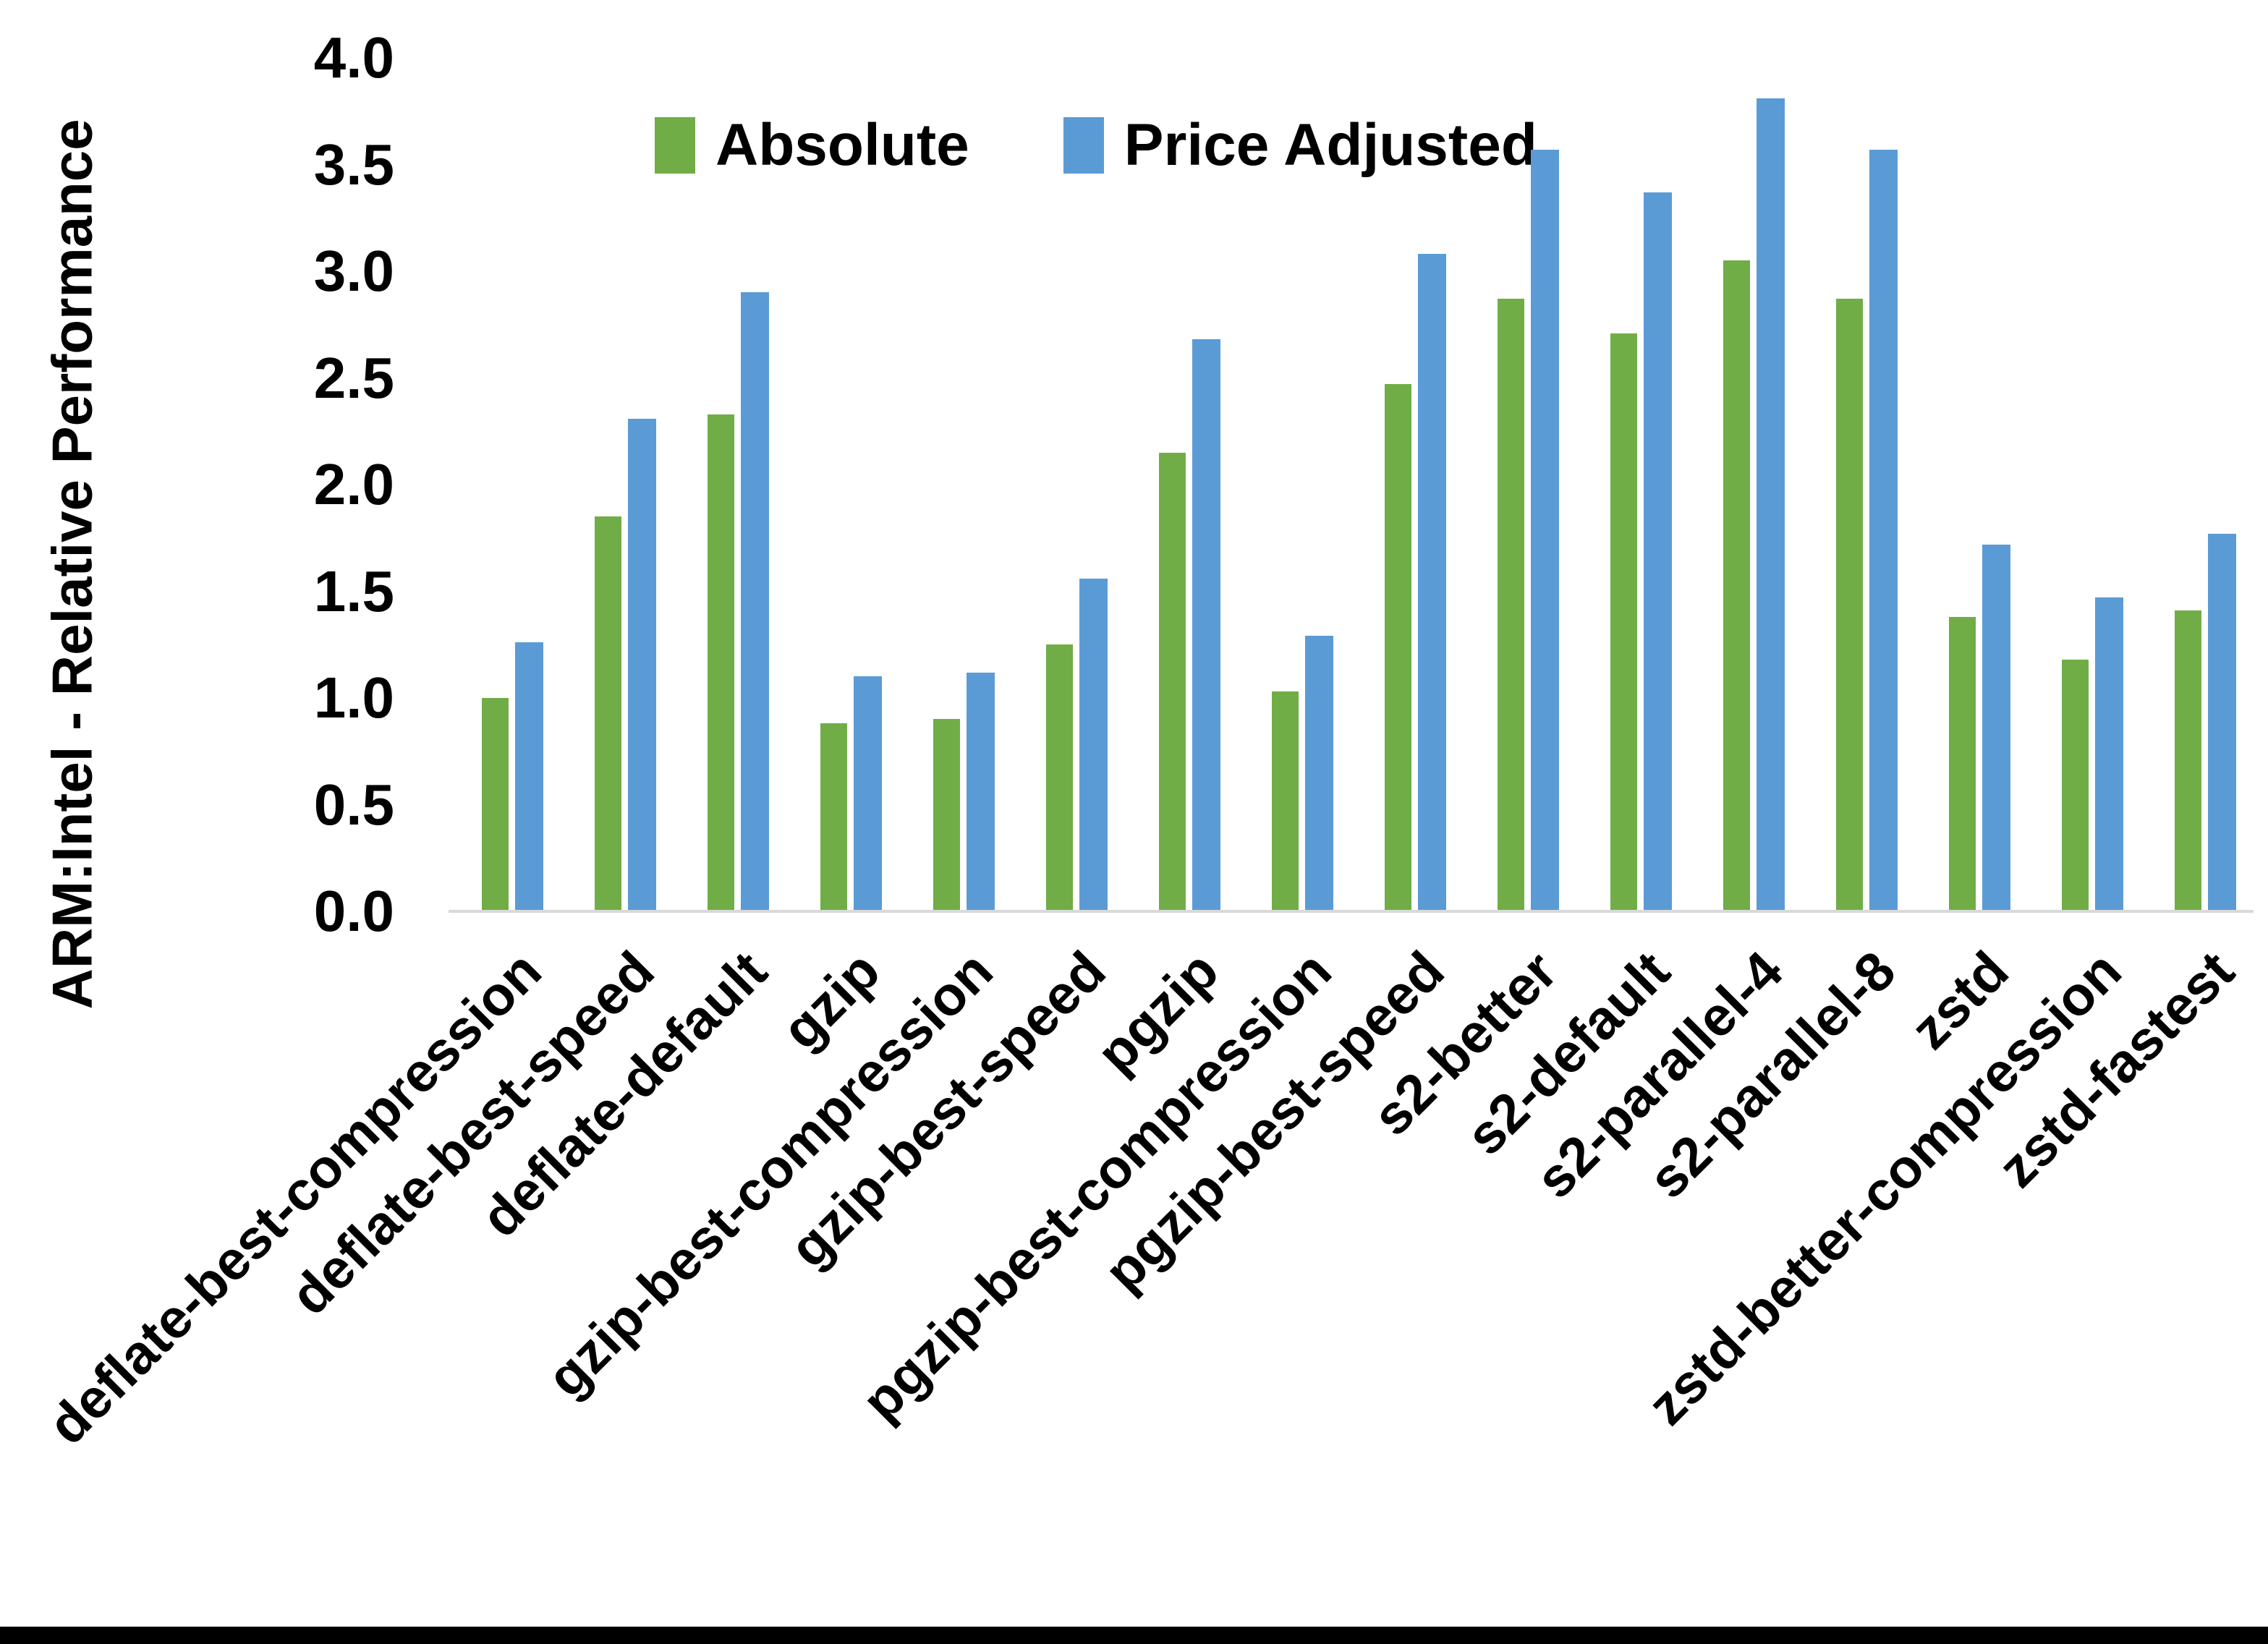 The height and width of the screenshot is (1644, 2268). Describe the element at coordinates (1134, 1635) in the screenshot. I see `screenshot-bottom-border` at that location.